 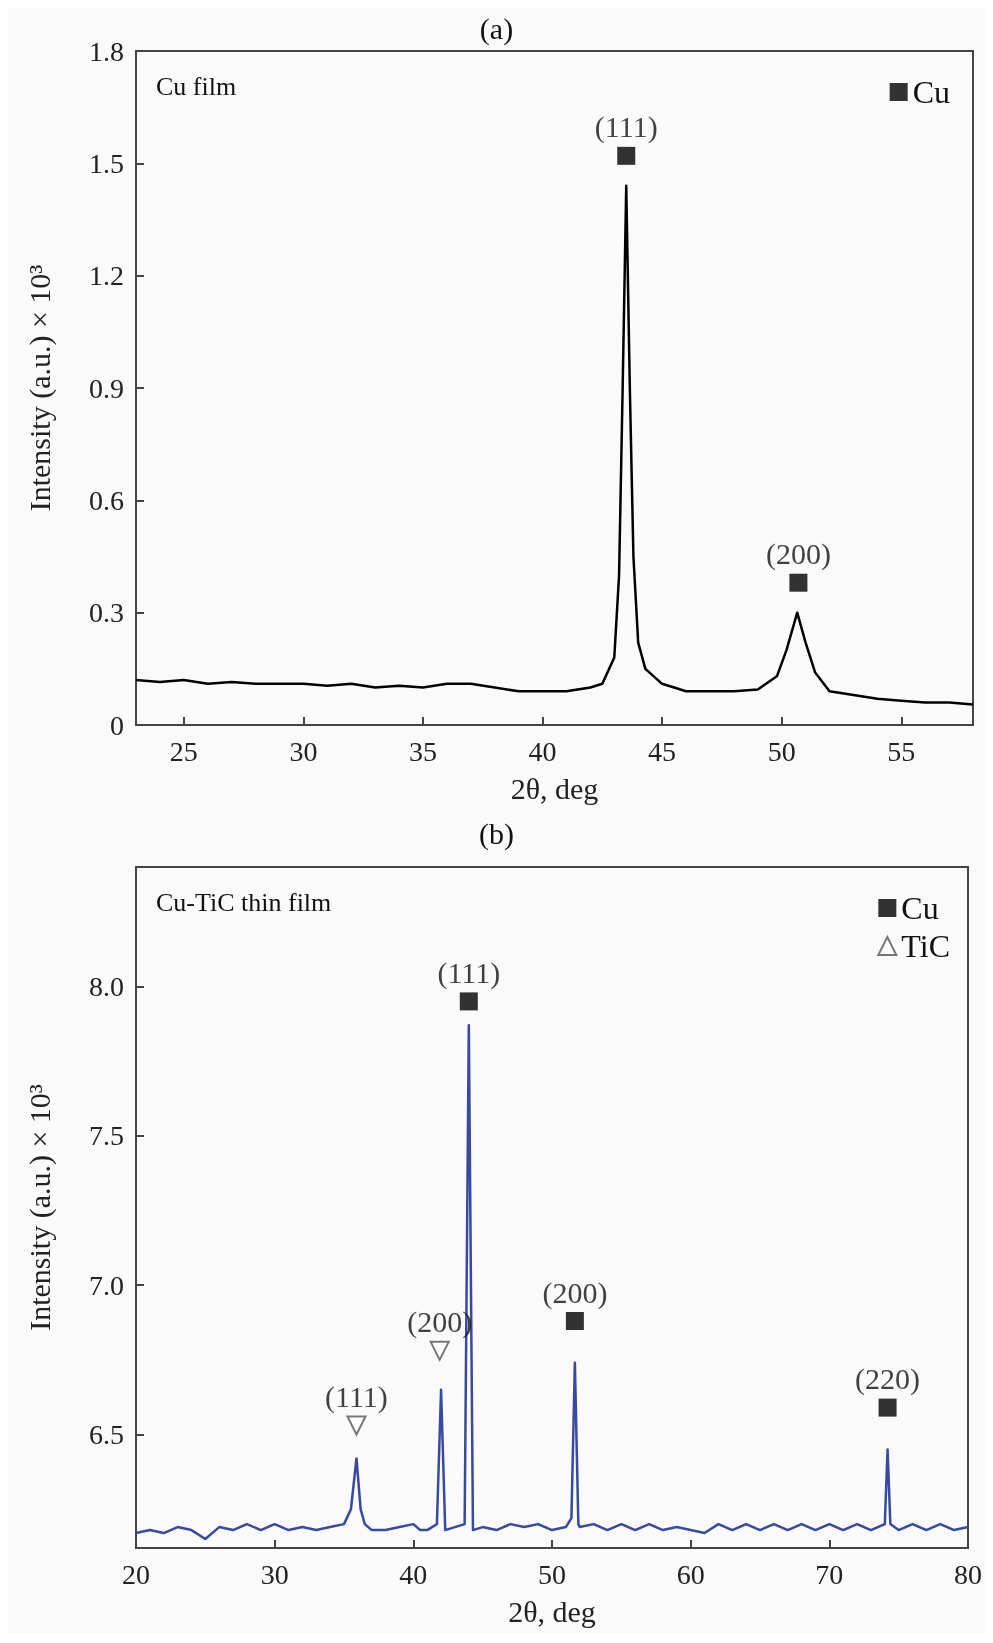 I want to click on annotation: Cu film, so click(x=196, y=86).